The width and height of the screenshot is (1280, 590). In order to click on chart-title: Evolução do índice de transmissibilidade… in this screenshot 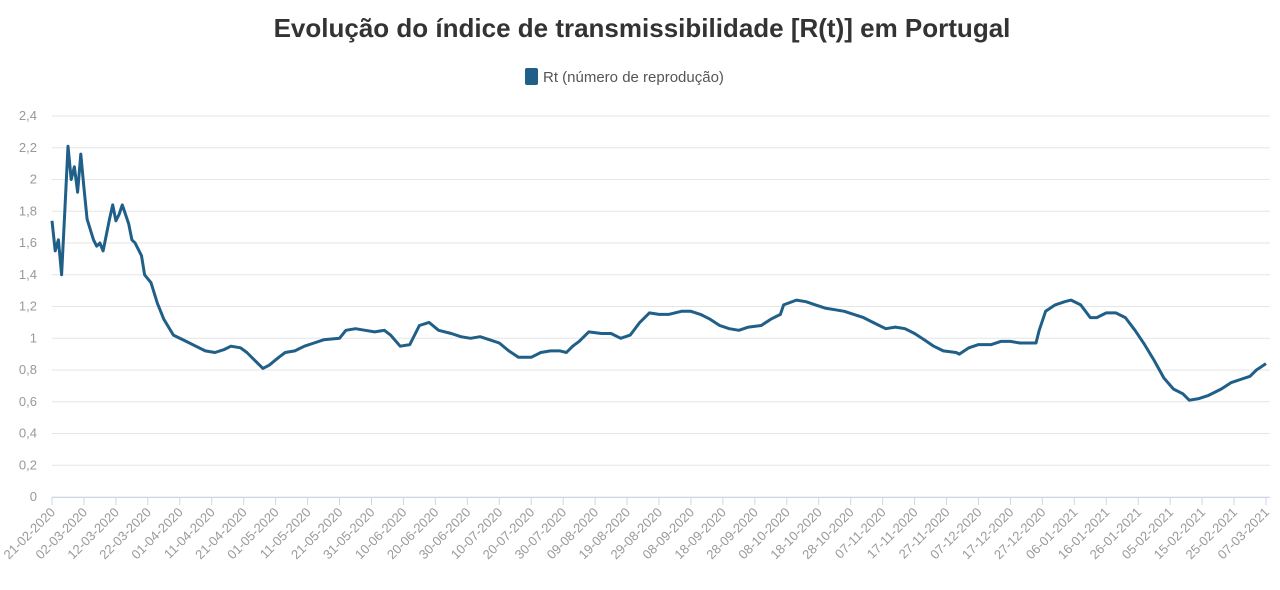, I will do `click(642, 28)`.